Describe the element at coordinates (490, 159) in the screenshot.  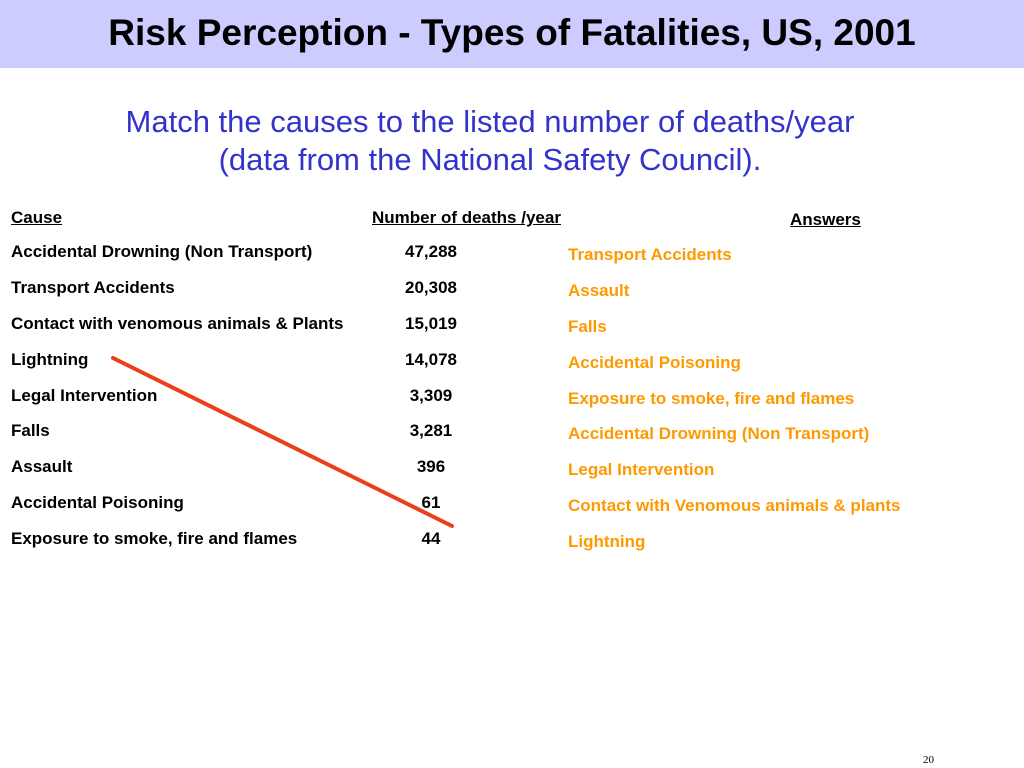
I see `subtitle-line-2: (data from the National Safety Council).` at that location.